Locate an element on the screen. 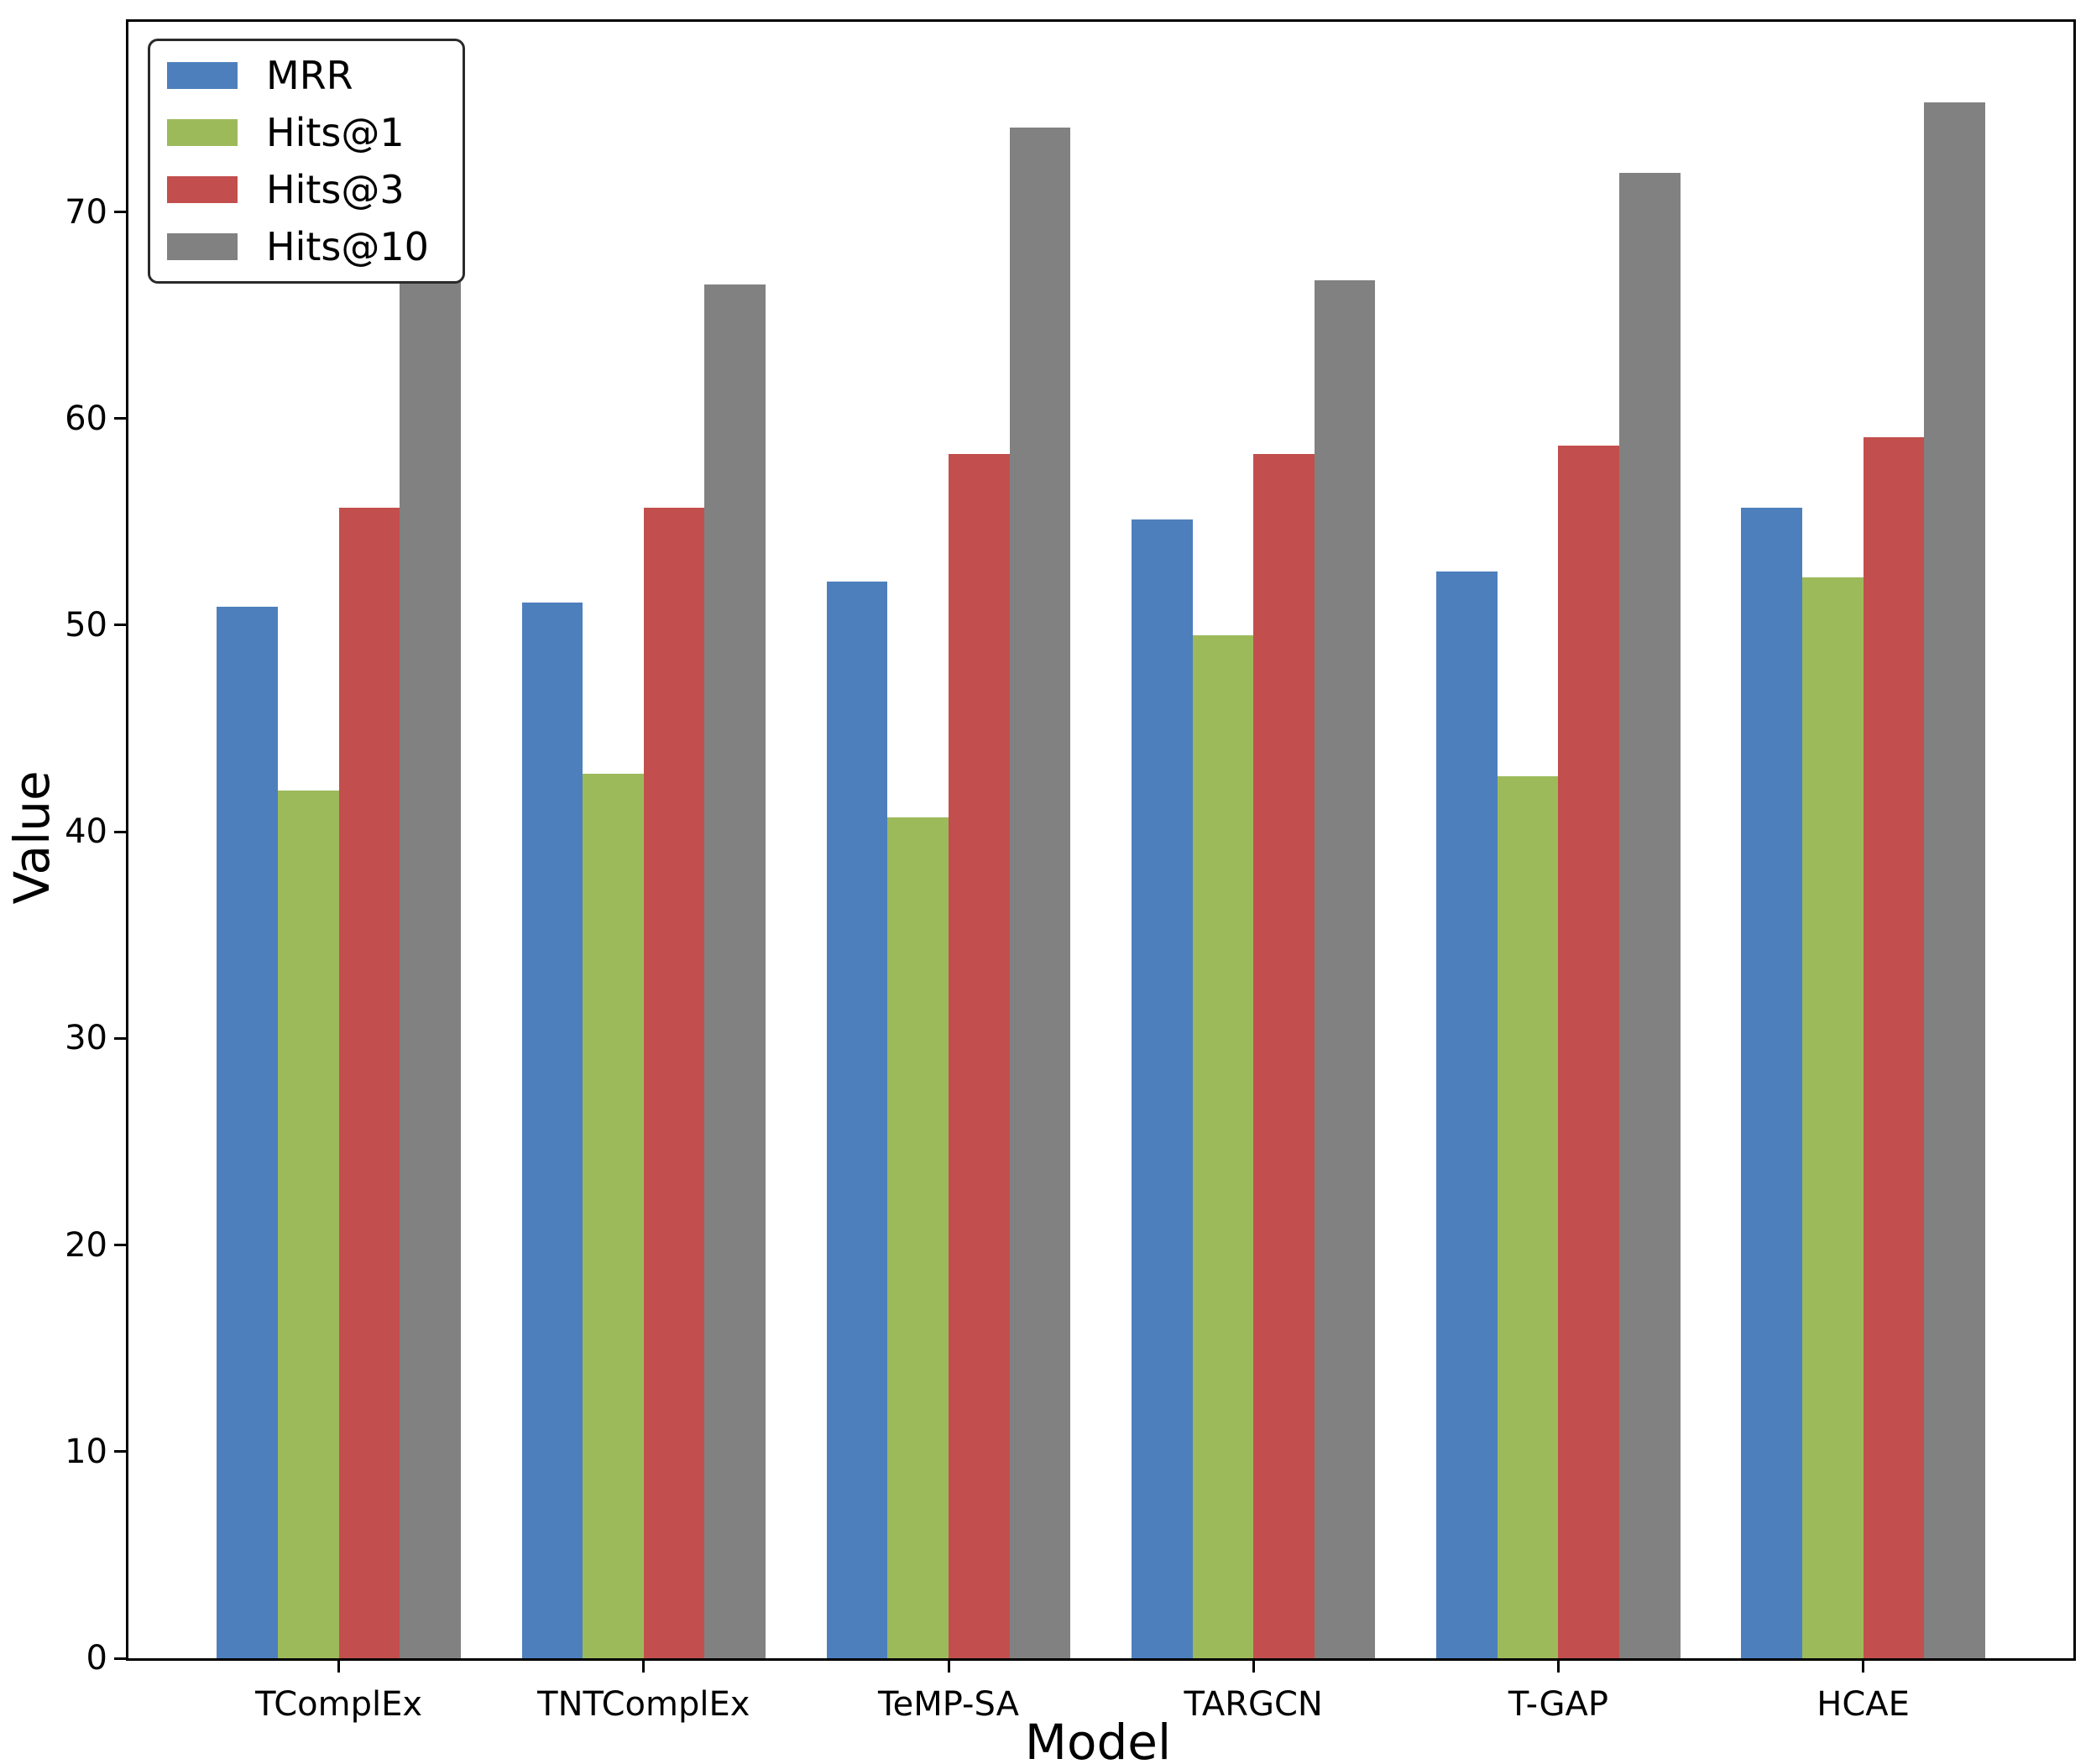 This screenshot has width=2091, height=1764. y-tick-label: 40 is located at coordinates (86, 832).